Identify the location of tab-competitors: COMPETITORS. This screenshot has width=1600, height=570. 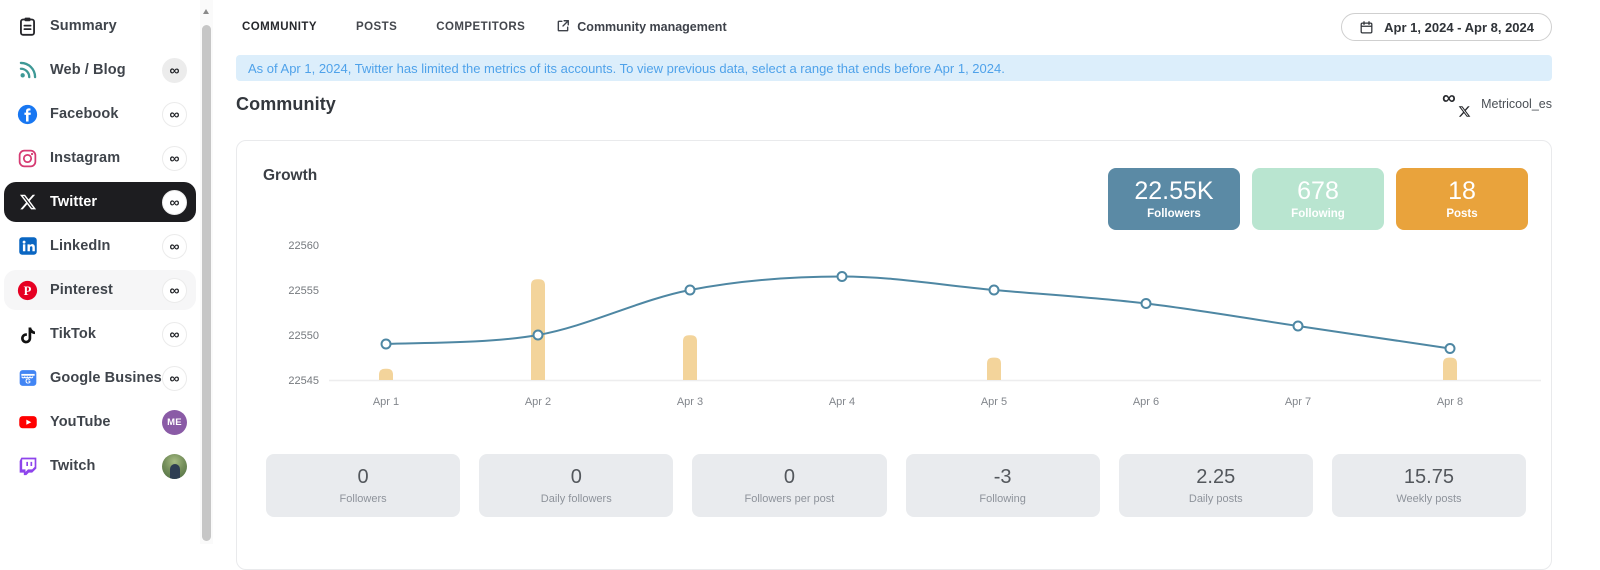
(480, 27).